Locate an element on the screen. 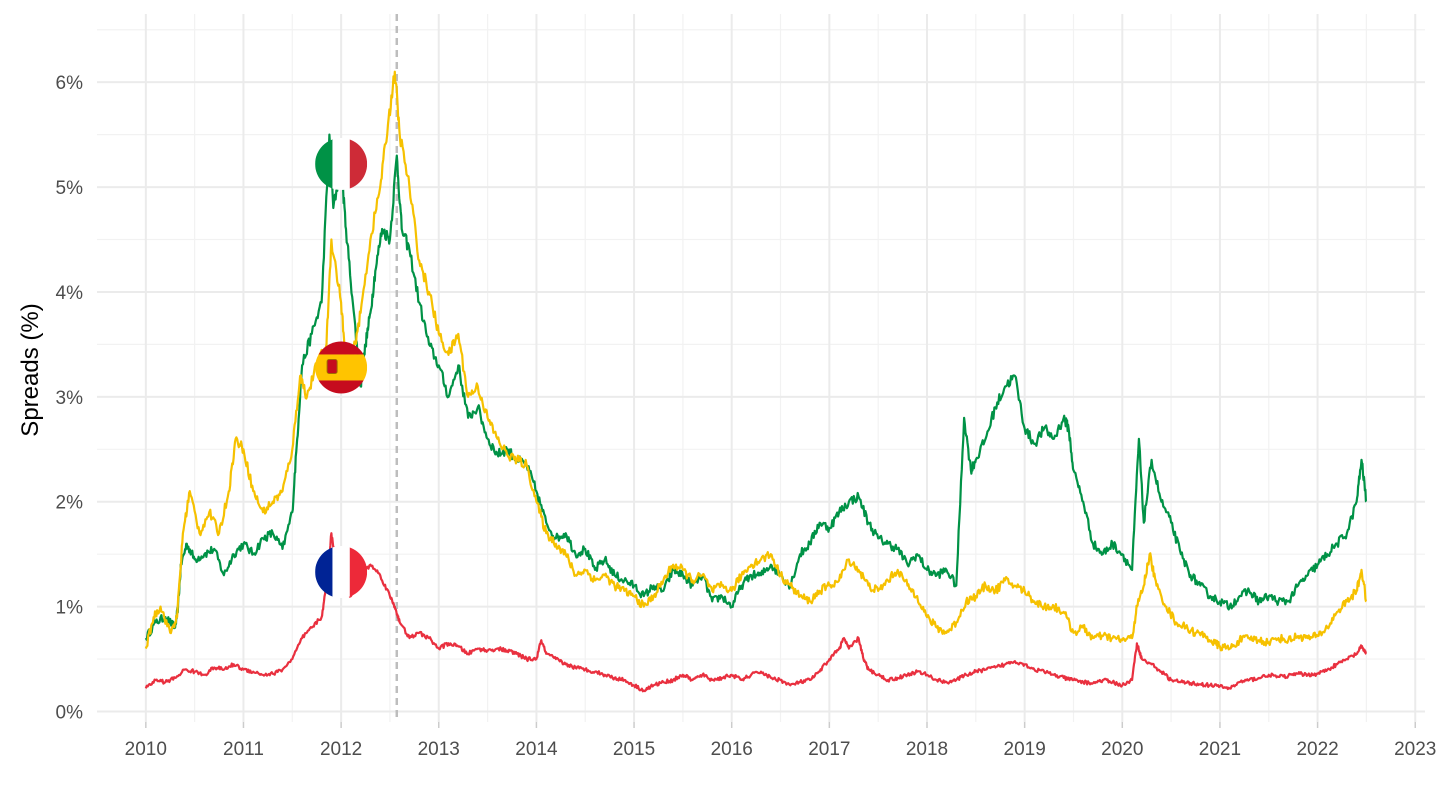 This screenshot has height=810, width=1440. x-tick-label: 2013 is located at coordinates (439, 749).